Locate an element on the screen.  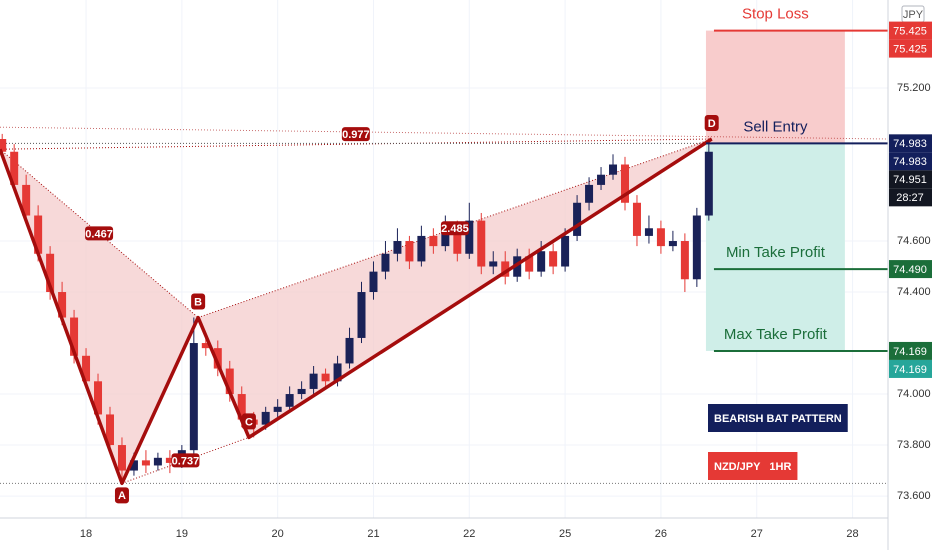
level-name: Stop Loss is located at coordinates (775, 14).